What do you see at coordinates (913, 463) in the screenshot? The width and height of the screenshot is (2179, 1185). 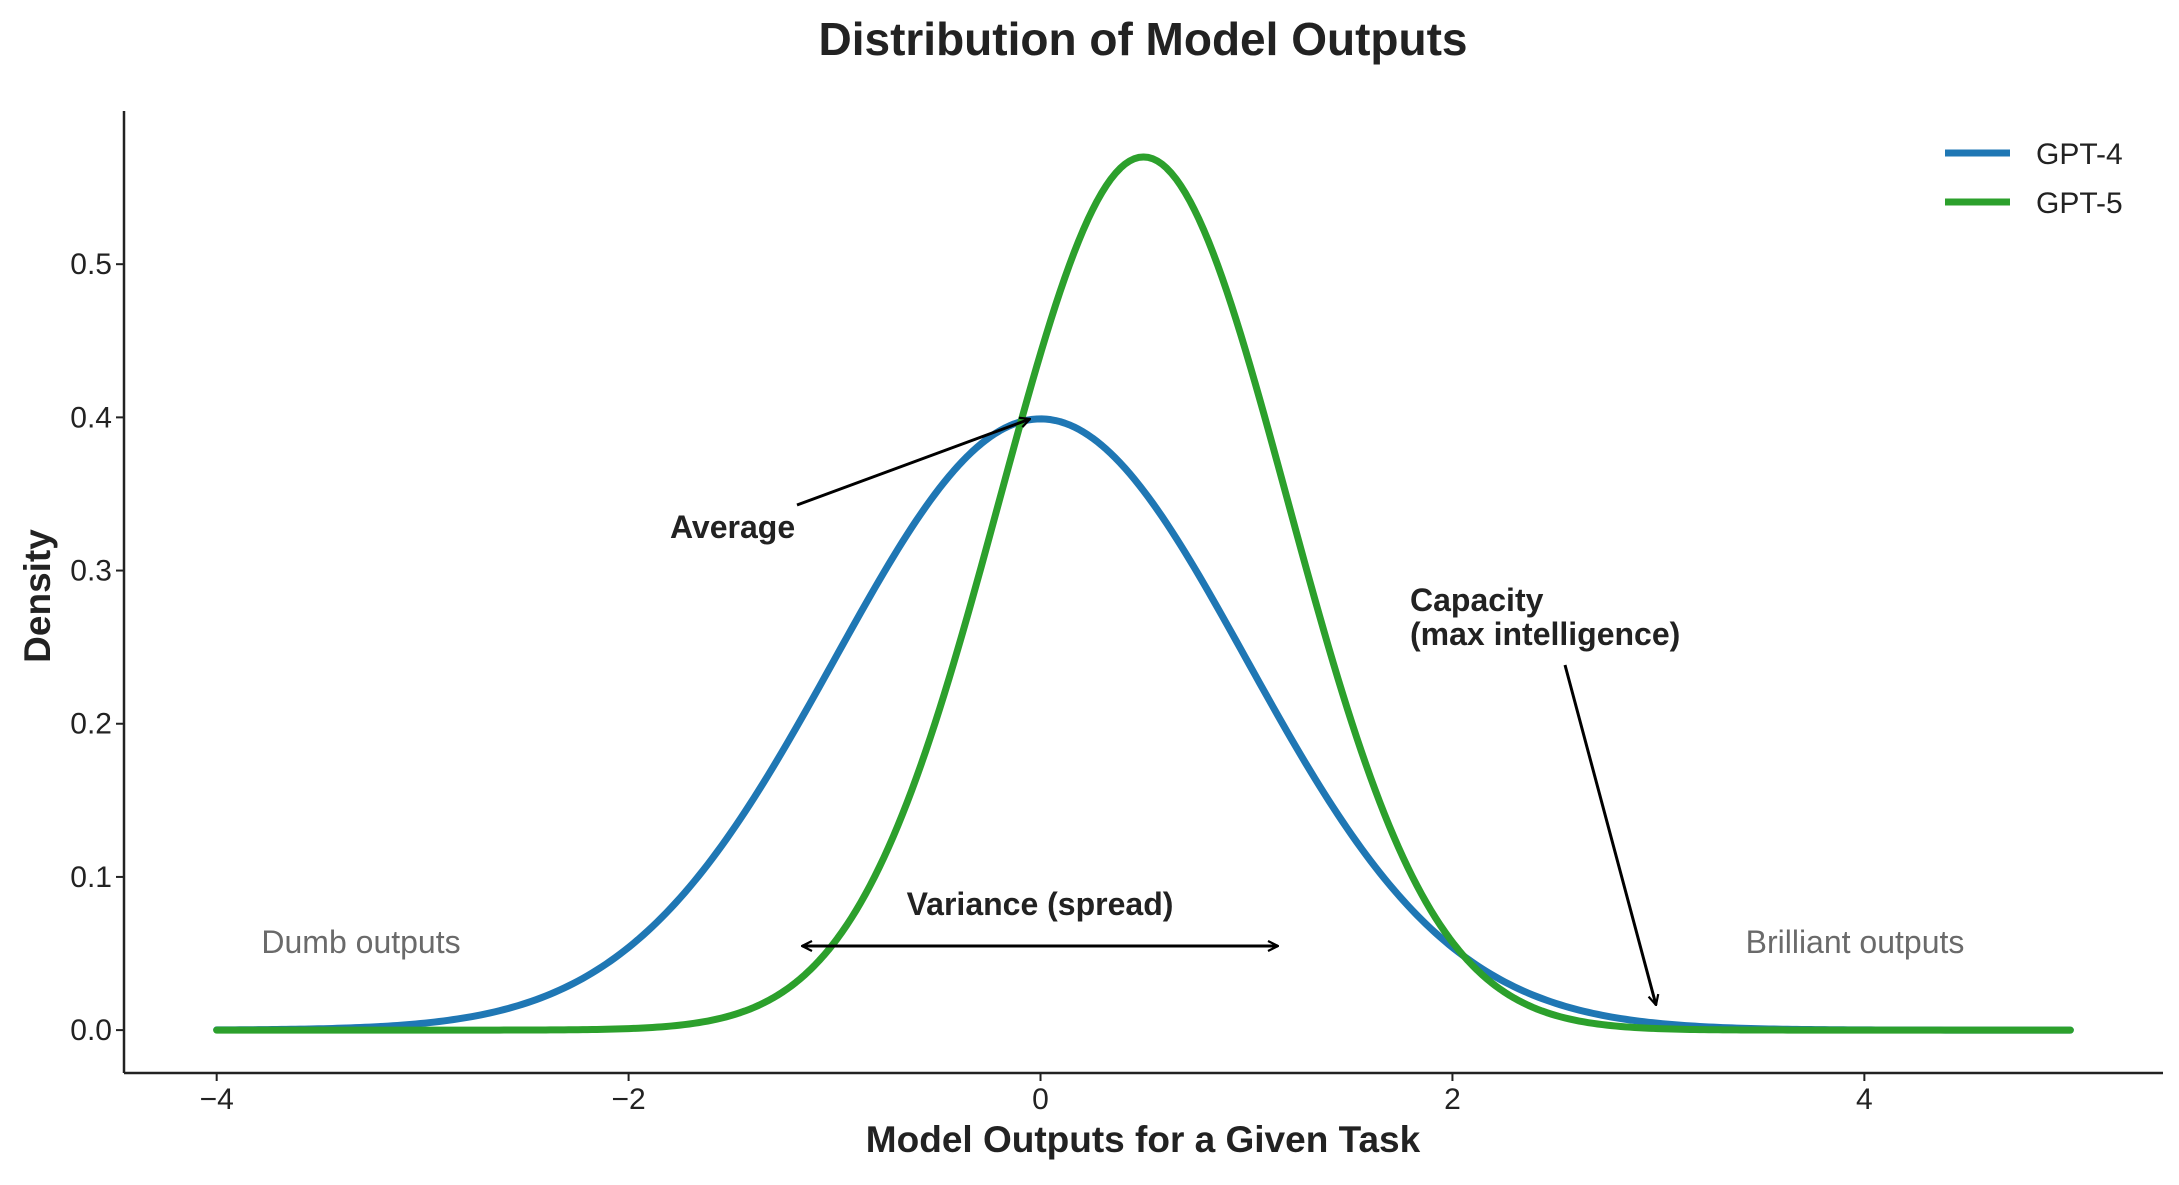 I see `average-arrow` at bounding box center [913, 463].